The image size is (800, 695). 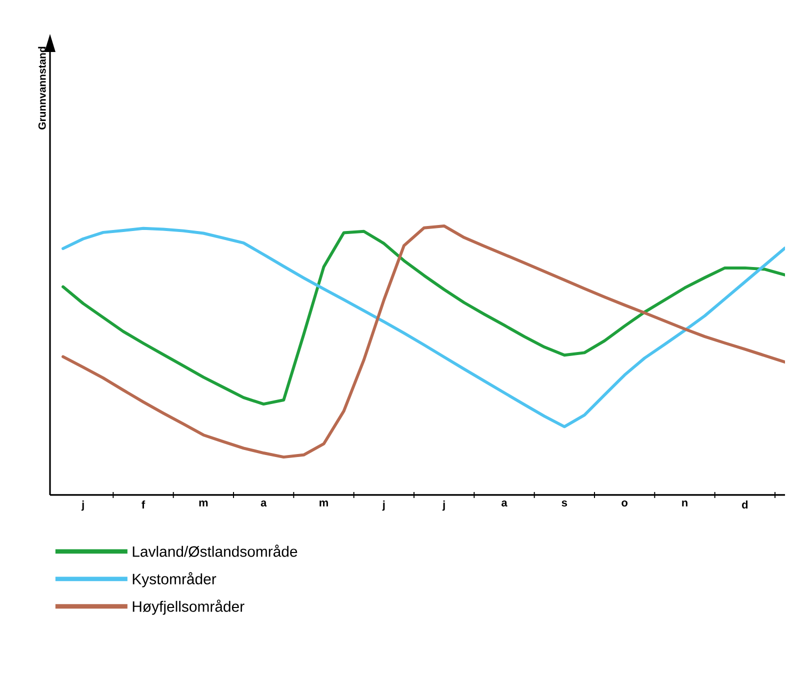 I want to click on x-tick-label: f, so click(x=144, y=504).